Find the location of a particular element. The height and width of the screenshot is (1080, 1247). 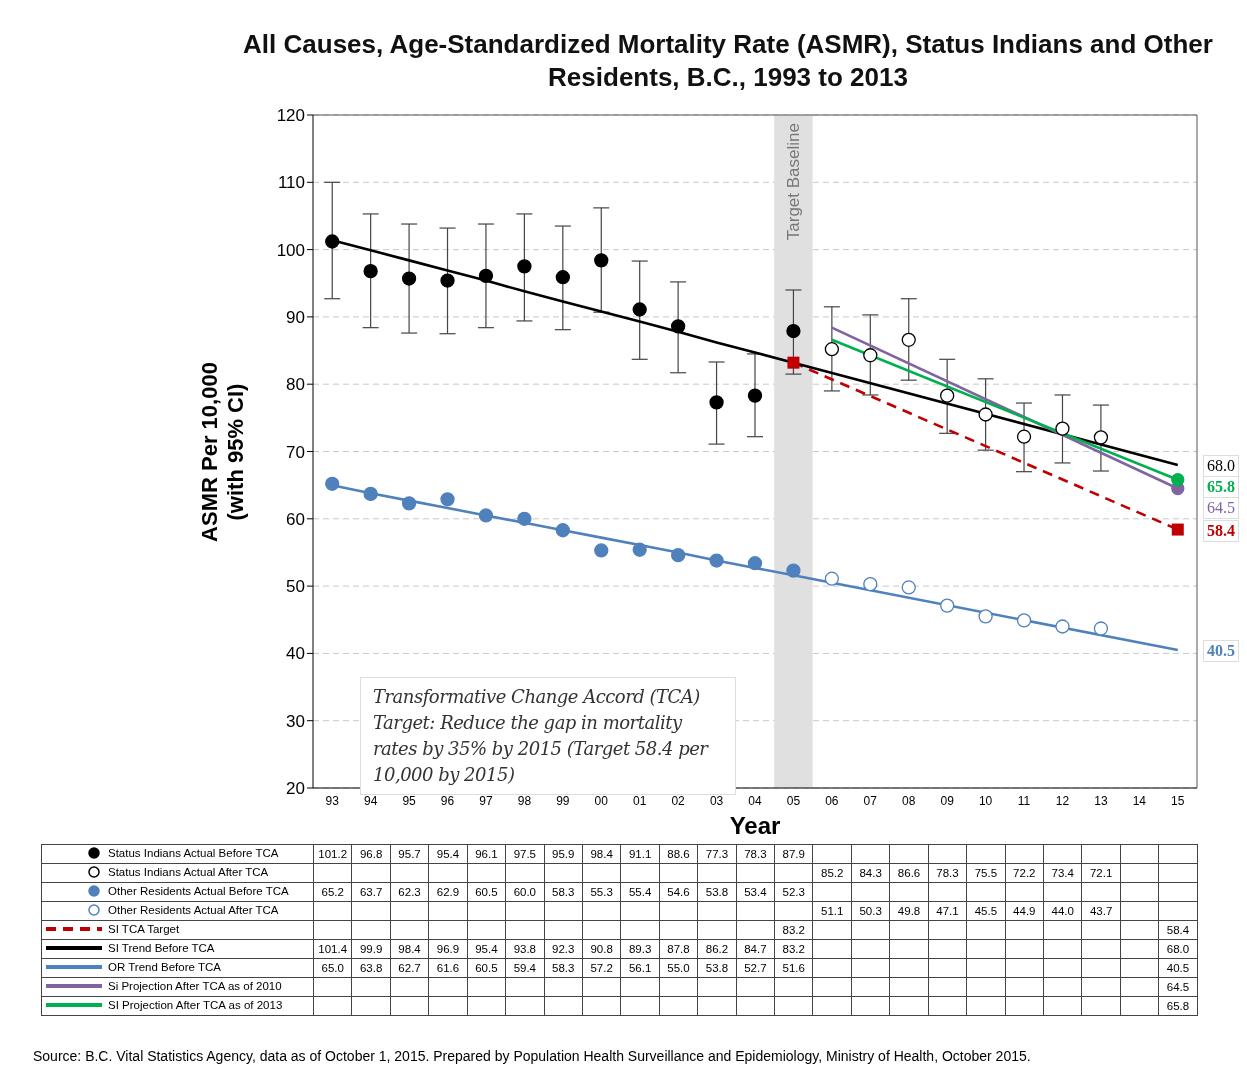

x-tick-label: 11 is located at coordinates (1024, 800).